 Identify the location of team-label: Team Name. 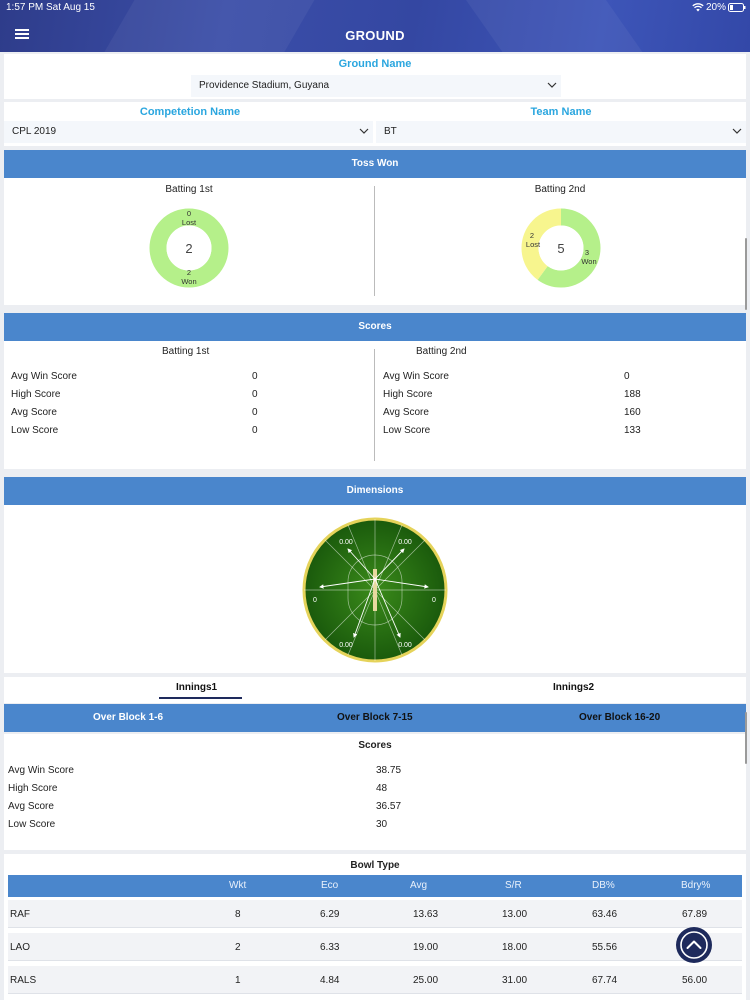
(561, 112).